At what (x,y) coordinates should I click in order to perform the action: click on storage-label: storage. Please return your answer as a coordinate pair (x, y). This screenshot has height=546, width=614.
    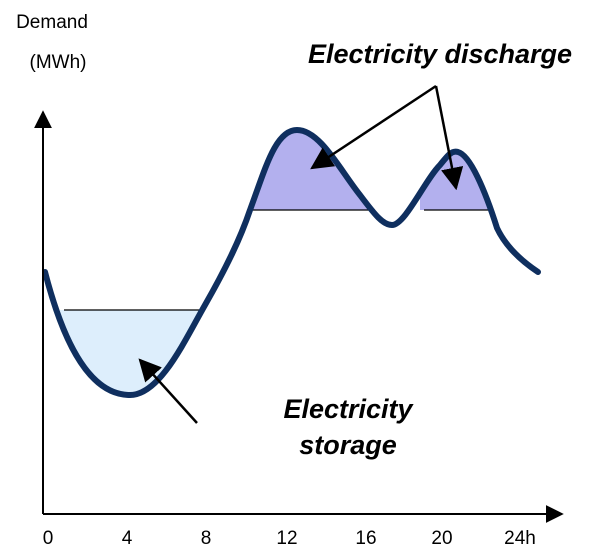
    Looking at the image, I should click on (348, 445).